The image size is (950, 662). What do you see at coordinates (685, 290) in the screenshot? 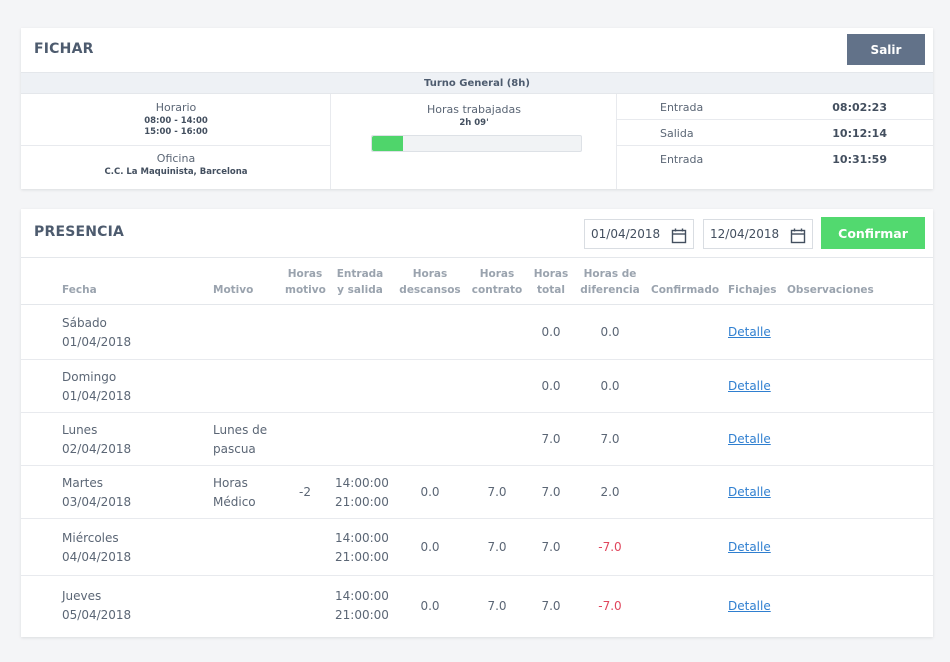
I see `header-confirmado: Confirmado` at bounding box center [685, 290].